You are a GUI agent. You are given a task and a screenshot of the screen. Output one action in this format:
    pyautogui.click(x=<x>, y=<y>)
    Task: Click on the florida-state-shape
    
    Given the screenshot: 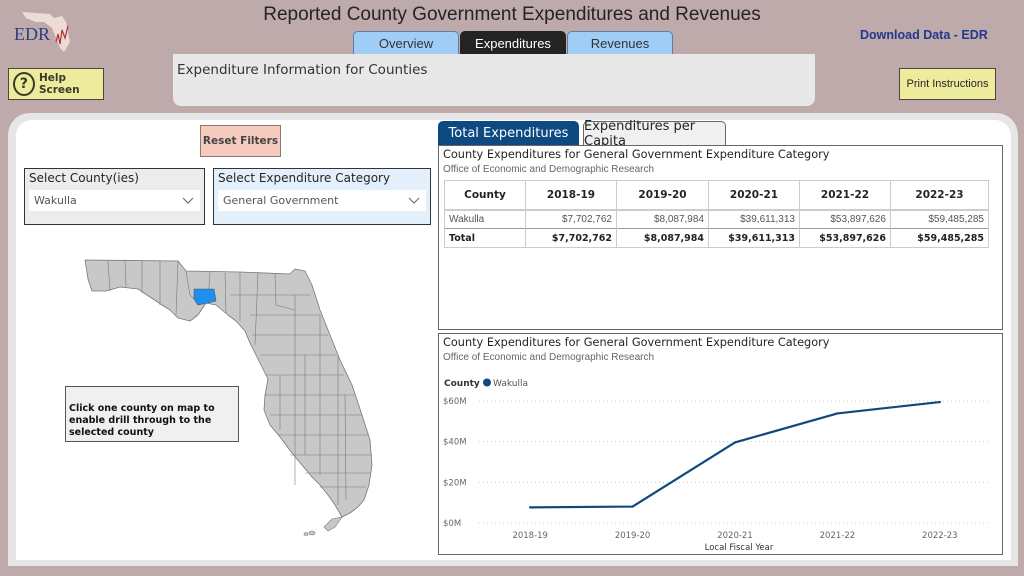 What is the action you would take?
    pyautogui.click(x=228, y=388)
    